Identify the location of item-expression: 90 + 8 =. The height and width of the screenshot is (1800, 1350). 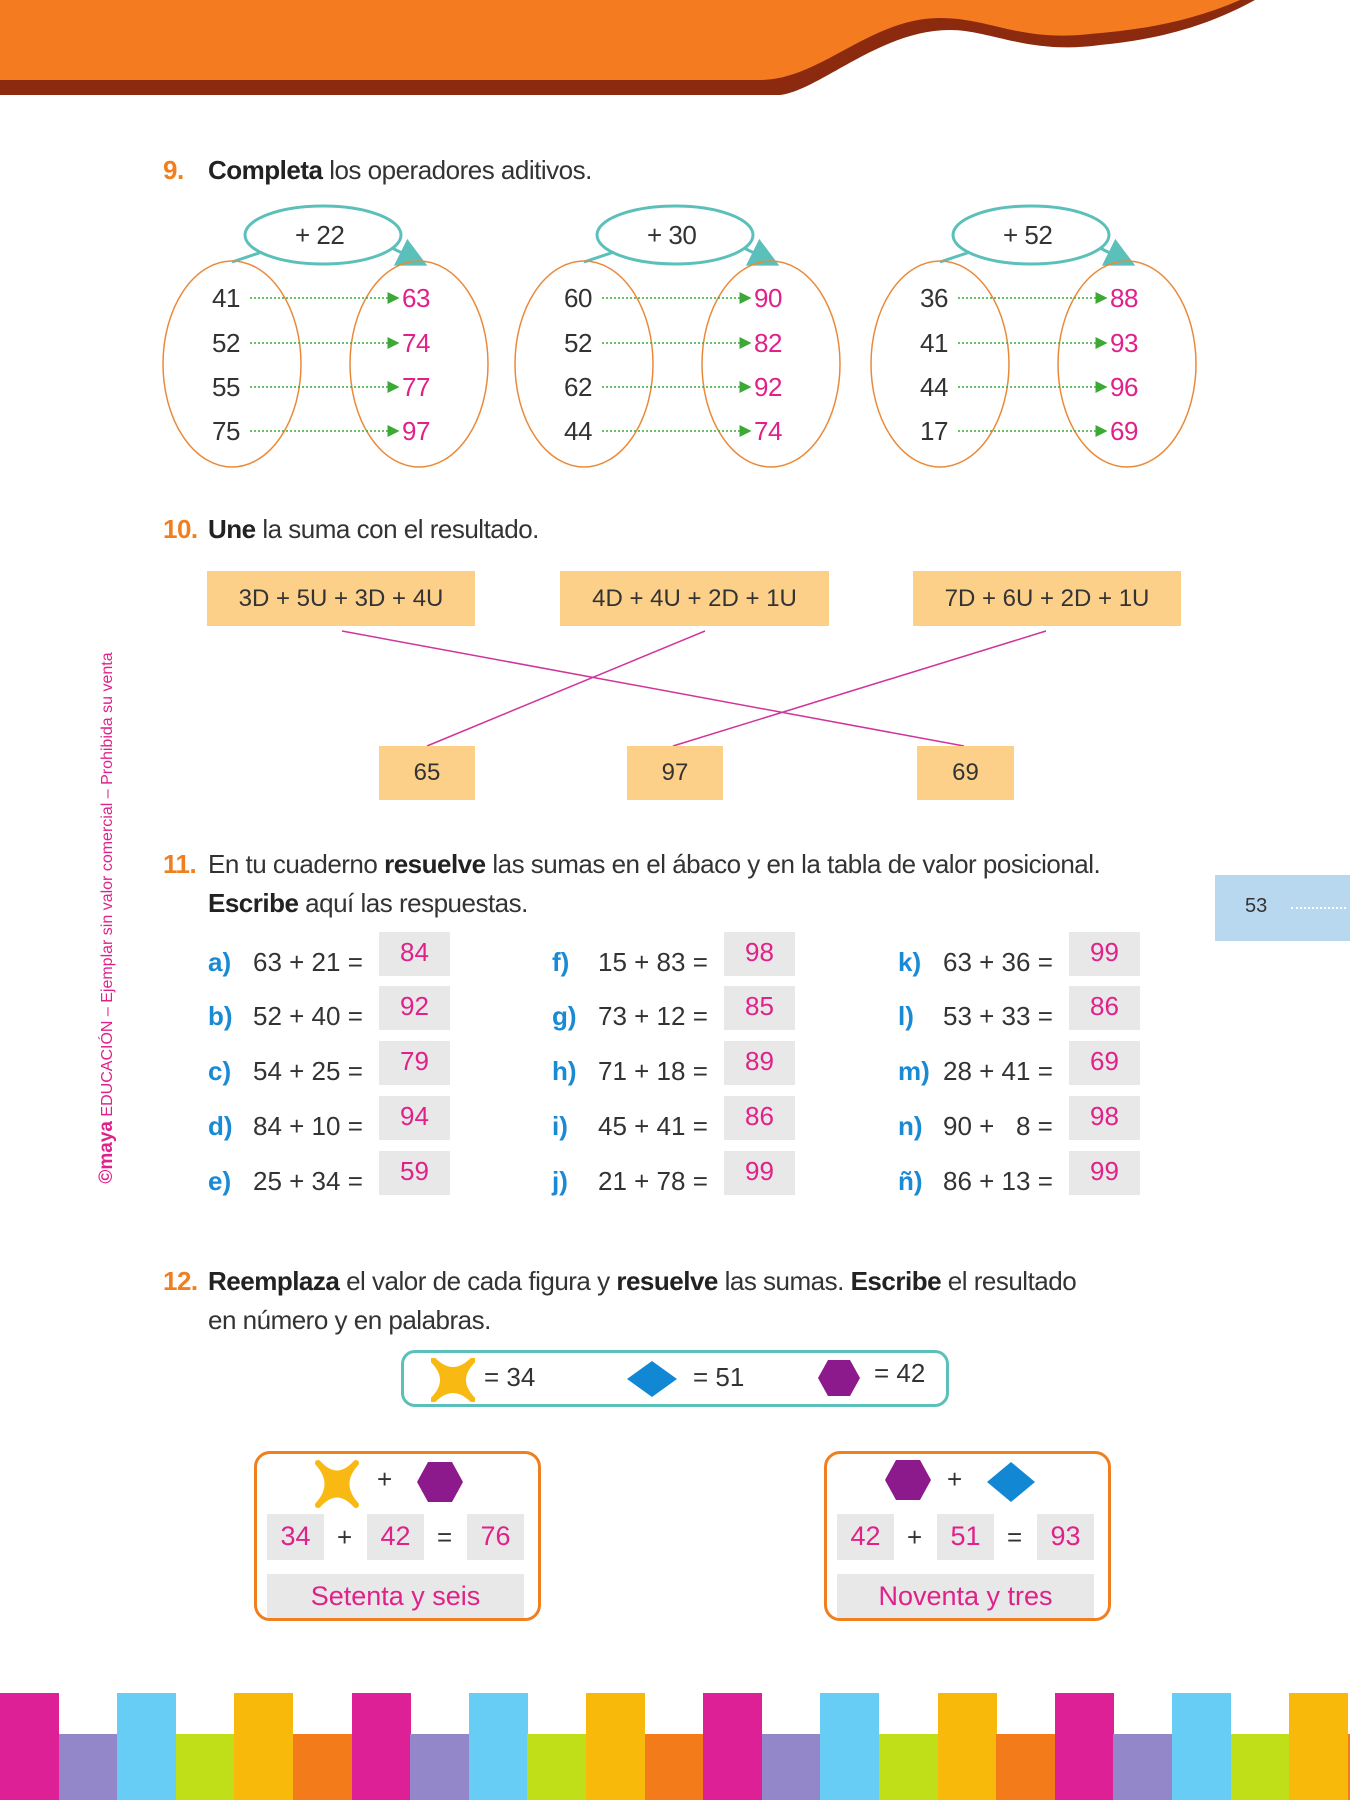
(998, 1126).